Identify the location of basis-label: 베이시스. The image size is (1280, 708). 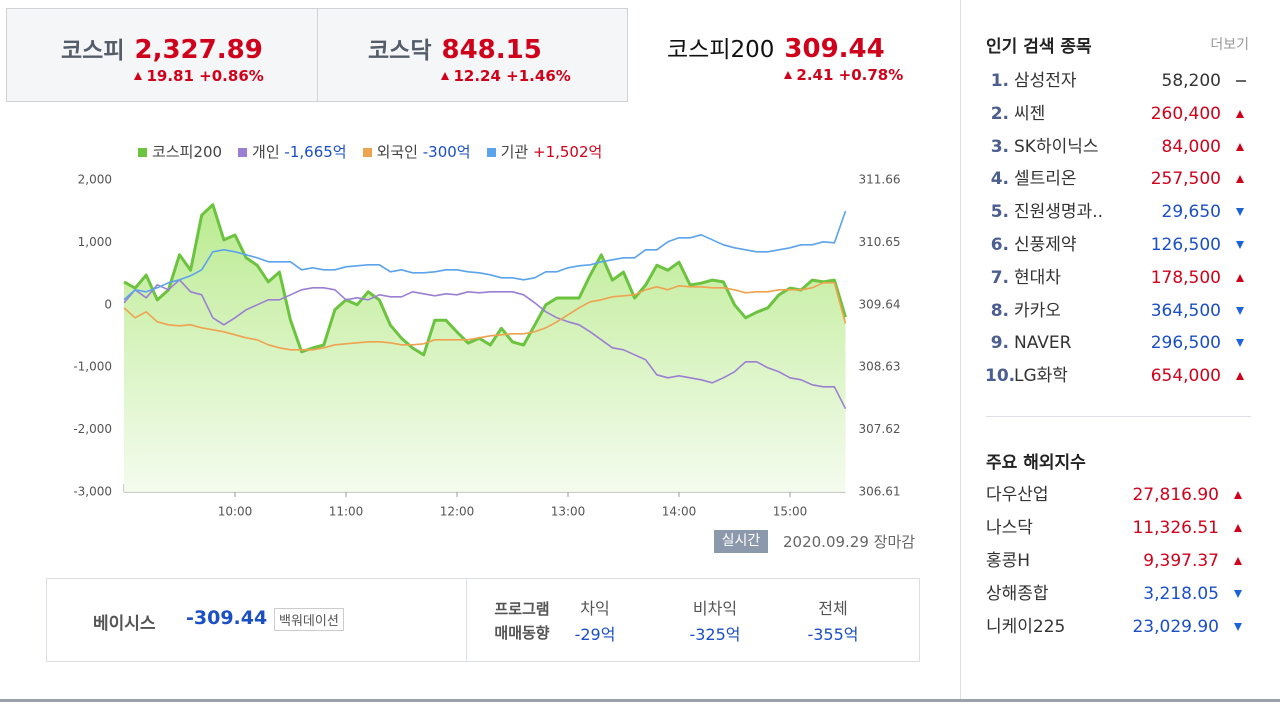
(124, 624).